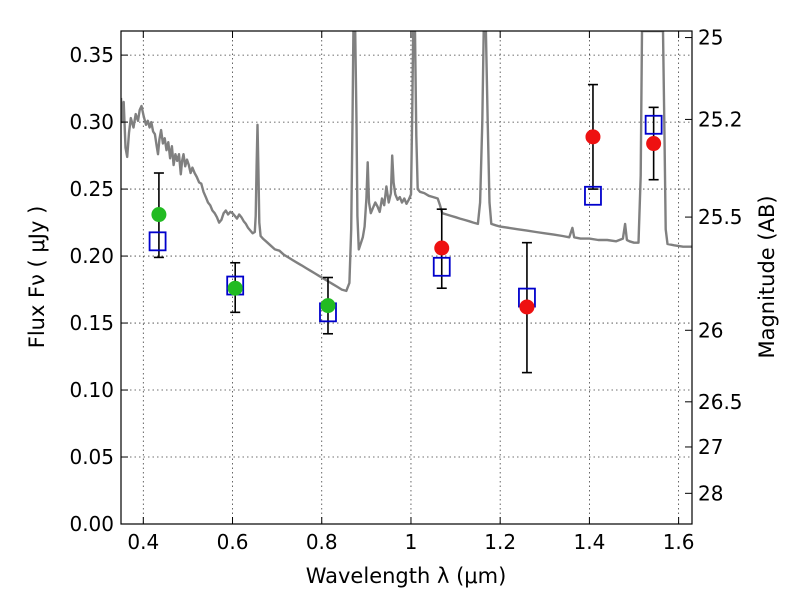 The width and height of the screenshot is (800, 600). I want to click on y-tick-label: 0.20, so click(91, 256).